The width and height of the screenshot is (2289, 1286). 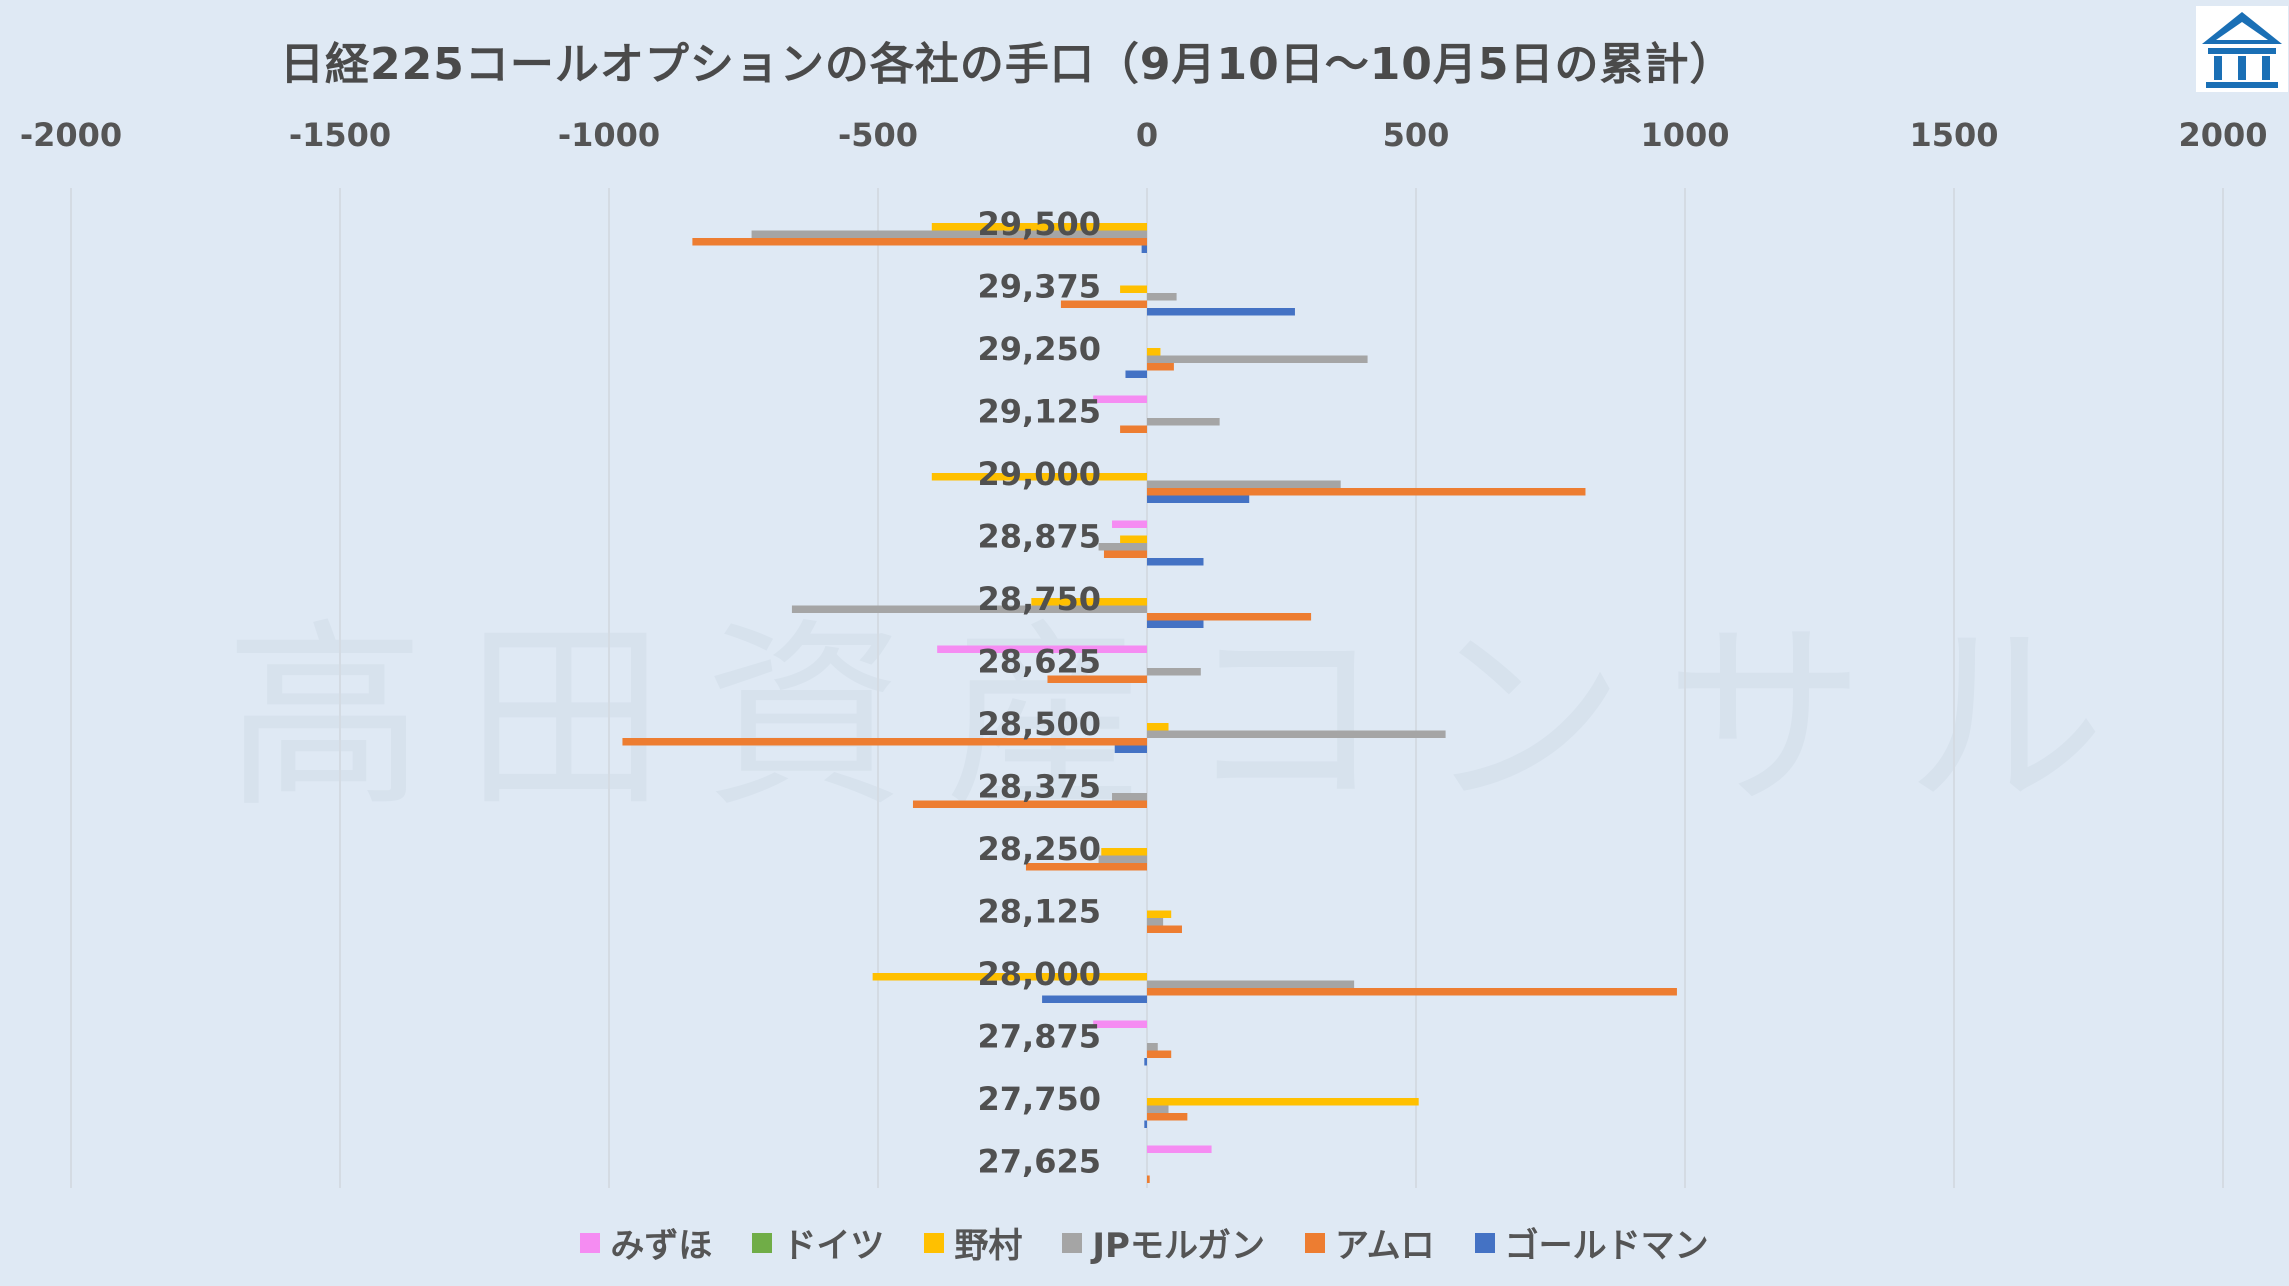 What do you see at coordinates (833, 1246) in the screenshot?
I see `legend-label: ドイツ` at bounding box center [833, 1246].